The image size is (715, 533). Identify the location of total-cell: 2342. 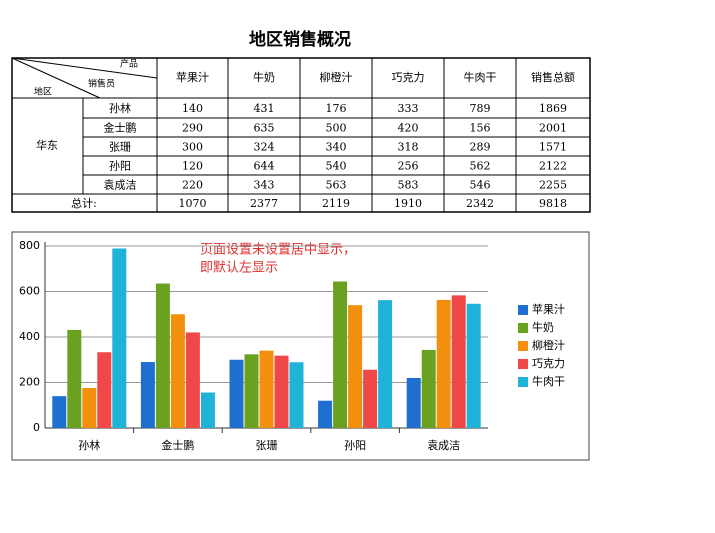
(480, 203).